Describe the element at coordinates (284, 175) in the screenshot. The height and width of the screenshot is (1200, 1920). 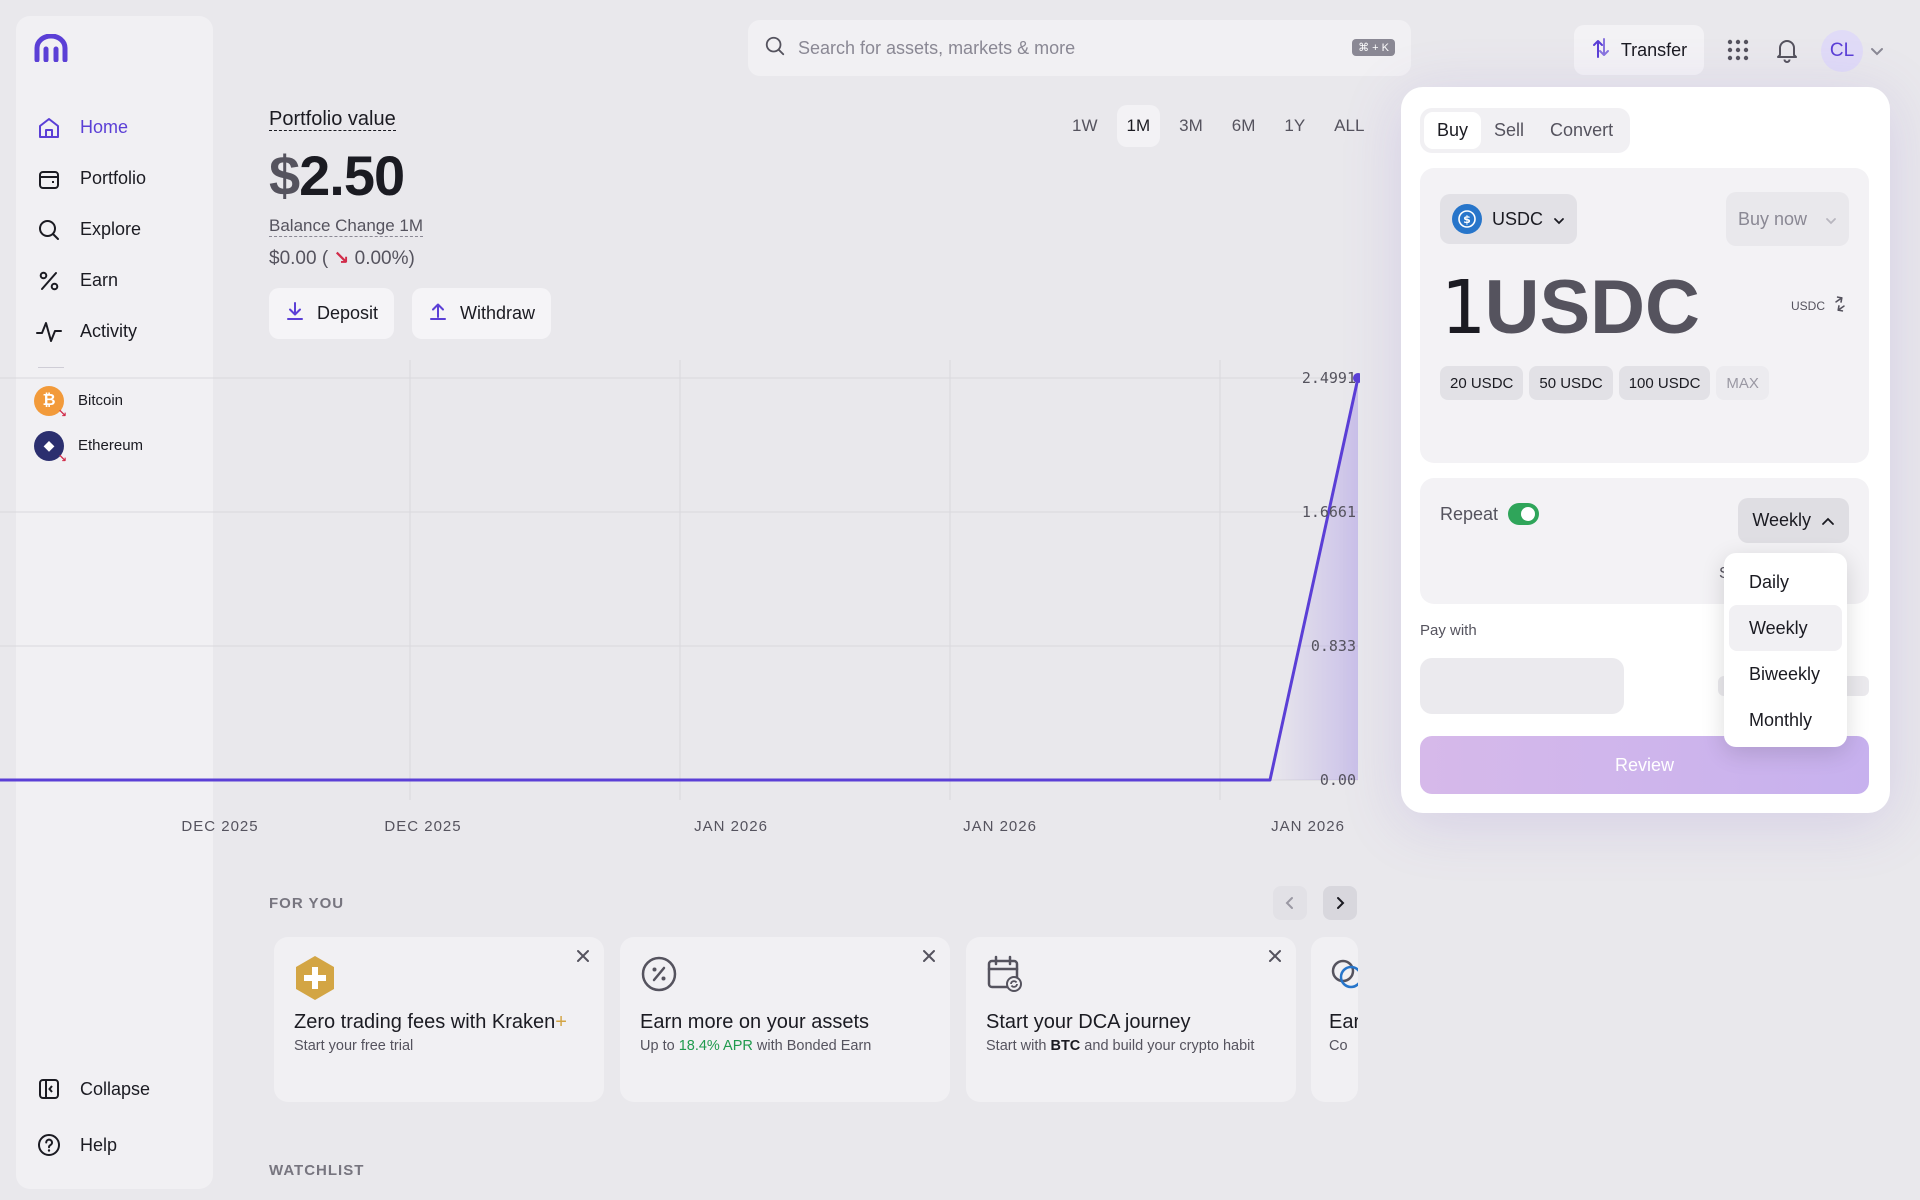
I see `currency-symbol: $` at that location.